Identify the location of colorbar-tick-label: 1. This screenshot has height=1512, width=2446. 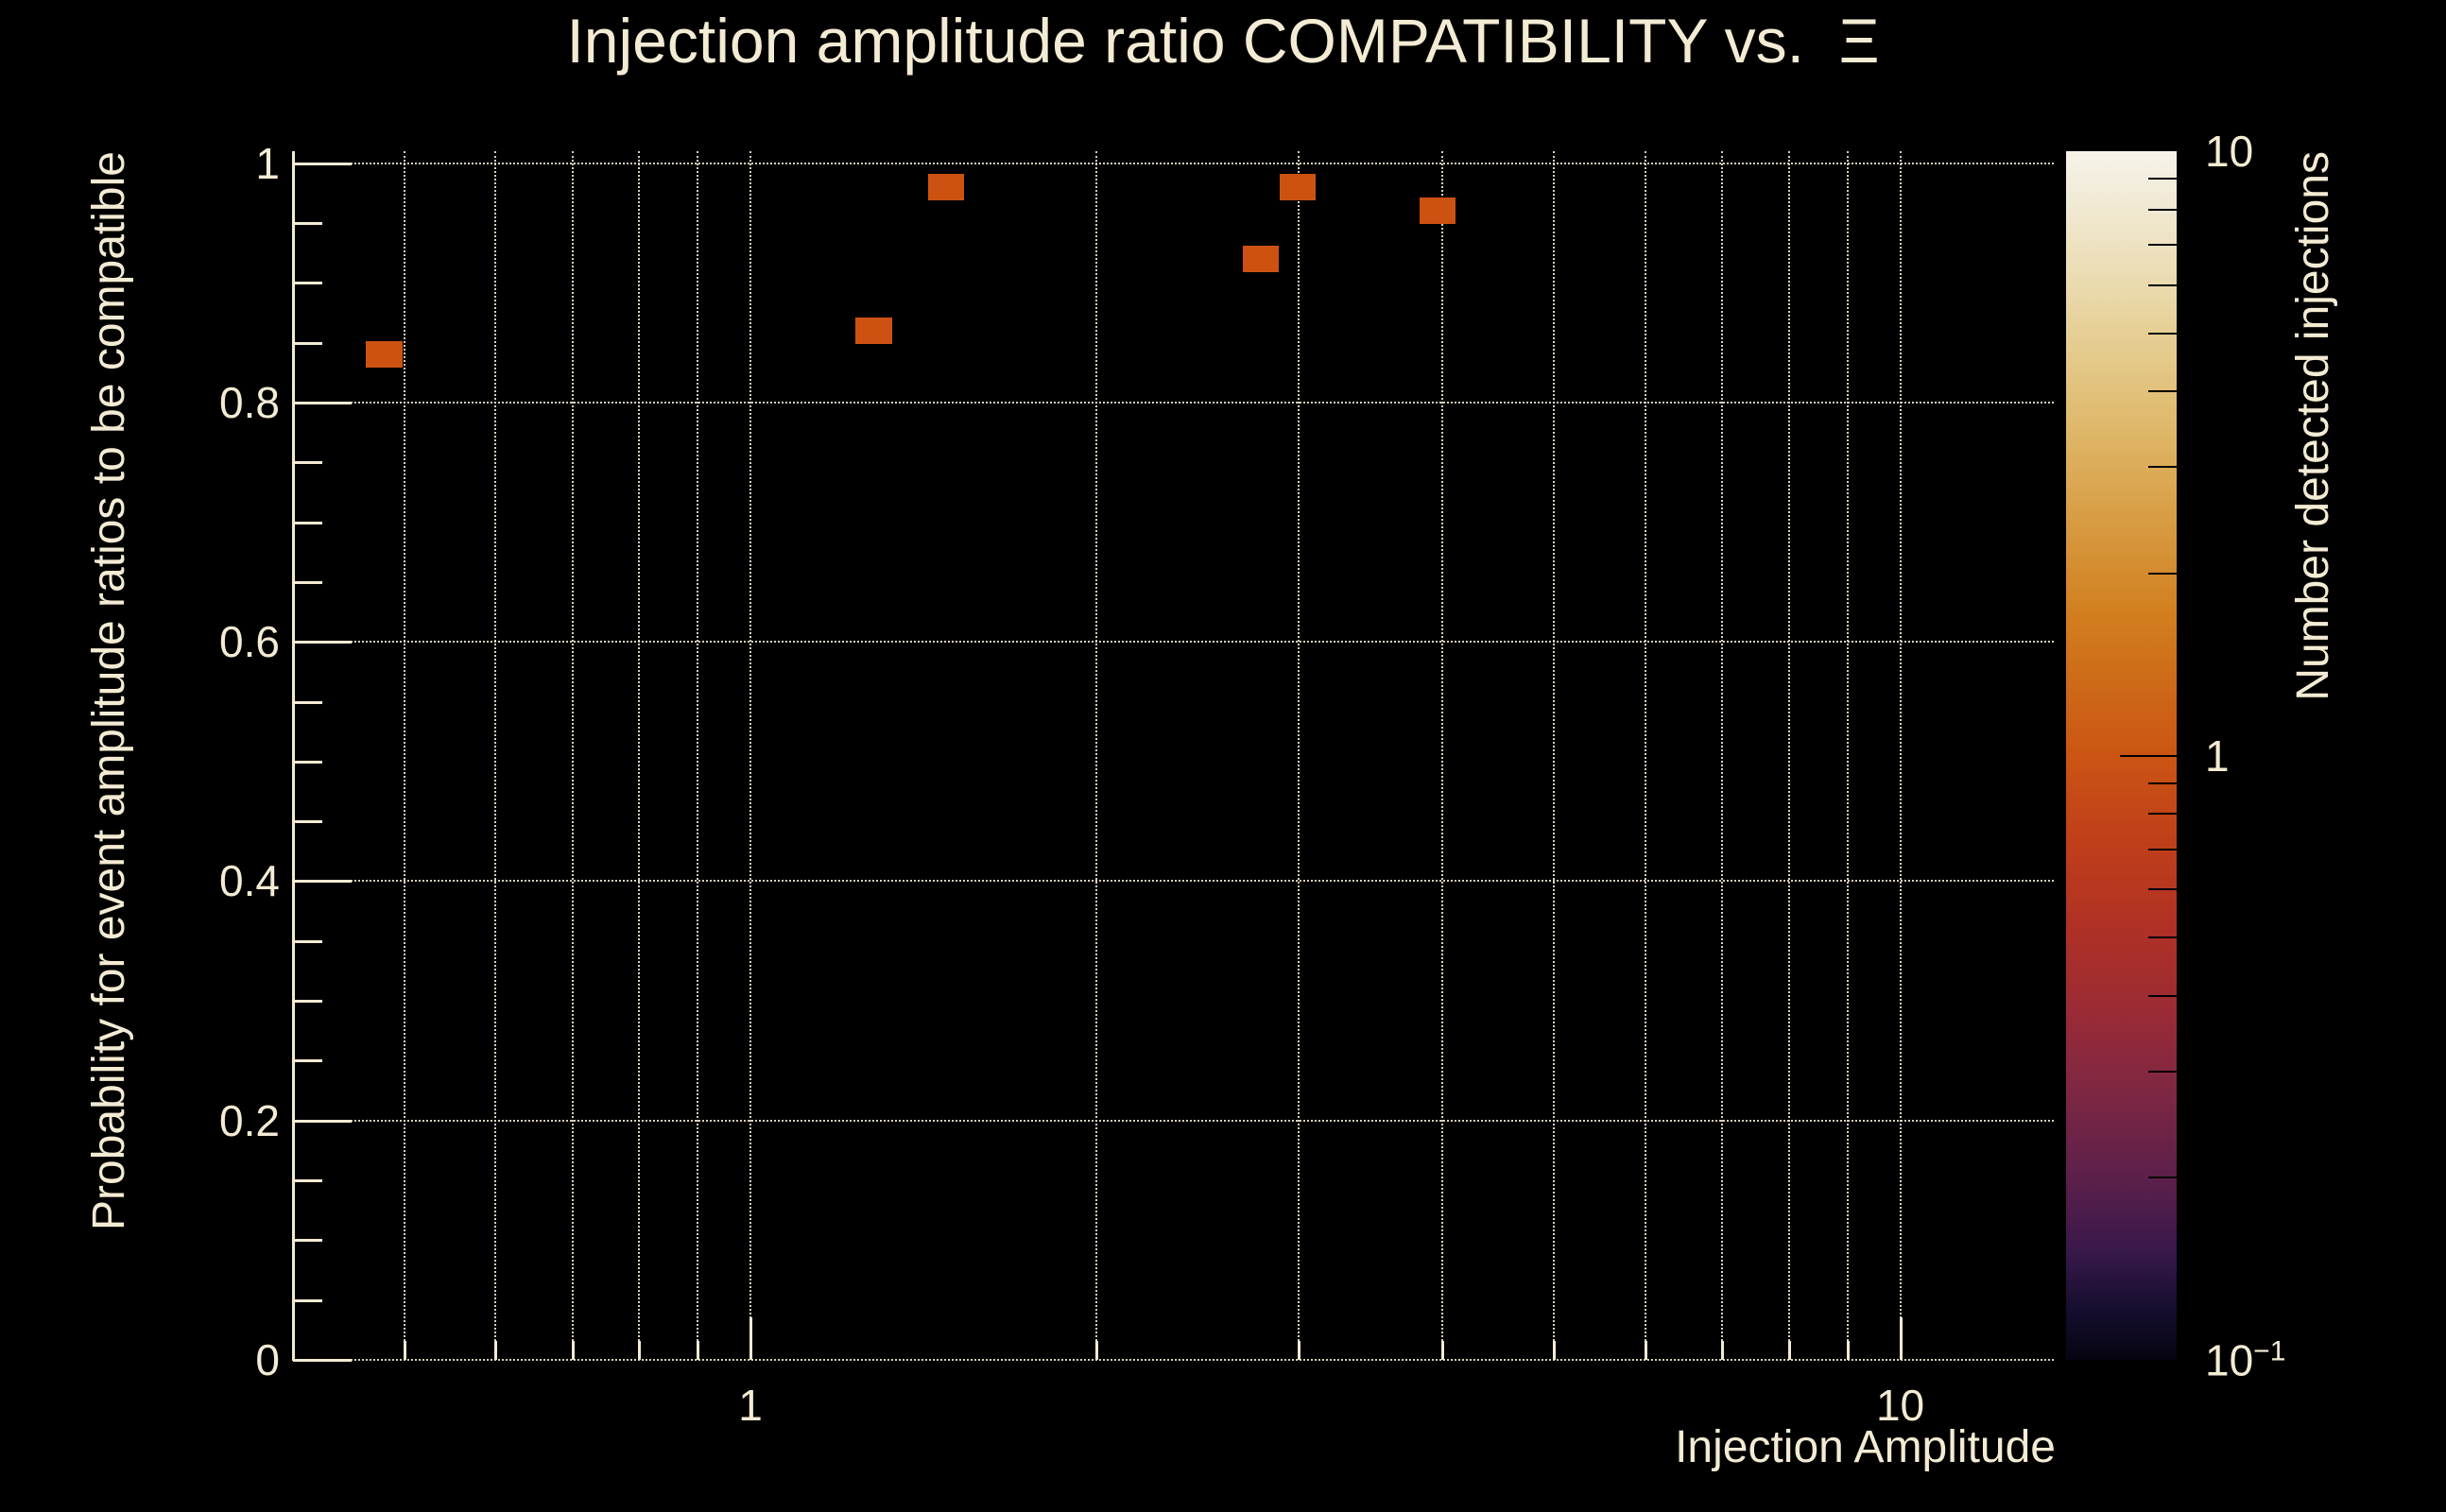
(2217, 756).